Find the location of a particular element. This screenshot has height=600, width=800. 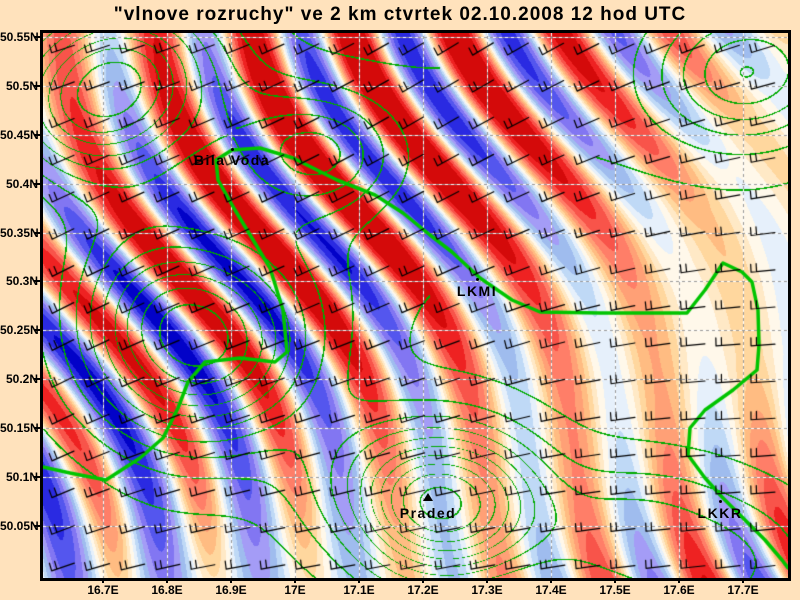

lon-tick-label: 17.4E is located at coordinates (551, 590).